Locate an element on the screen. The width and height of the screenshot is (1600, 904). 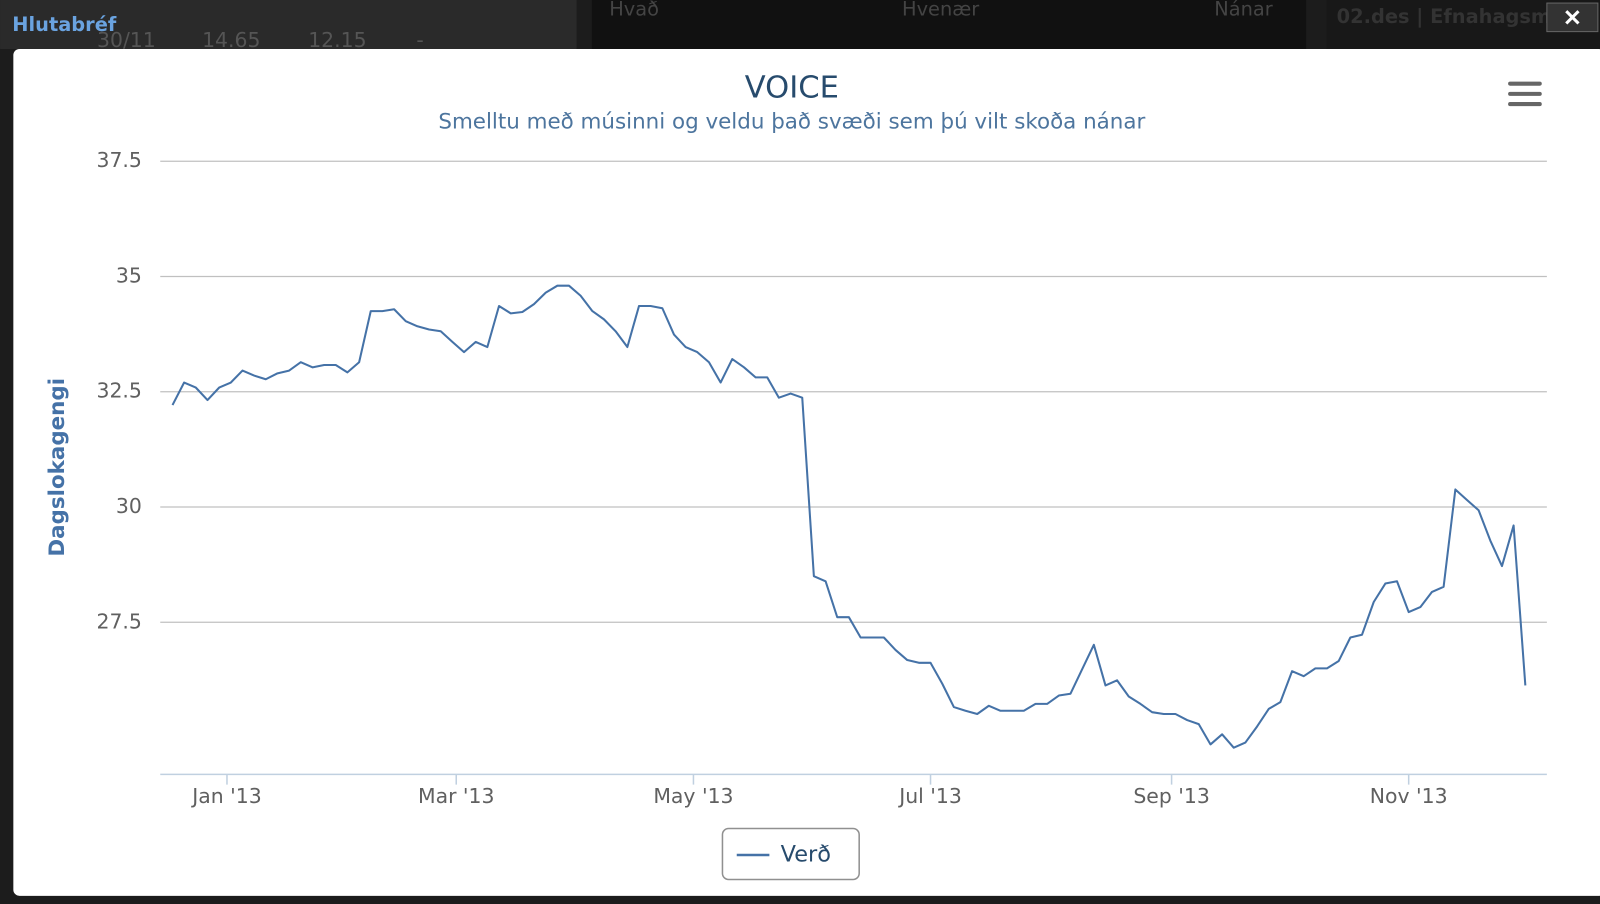
news-item: 02.des | Efnahagsm is located at coordinates (1444, 16).